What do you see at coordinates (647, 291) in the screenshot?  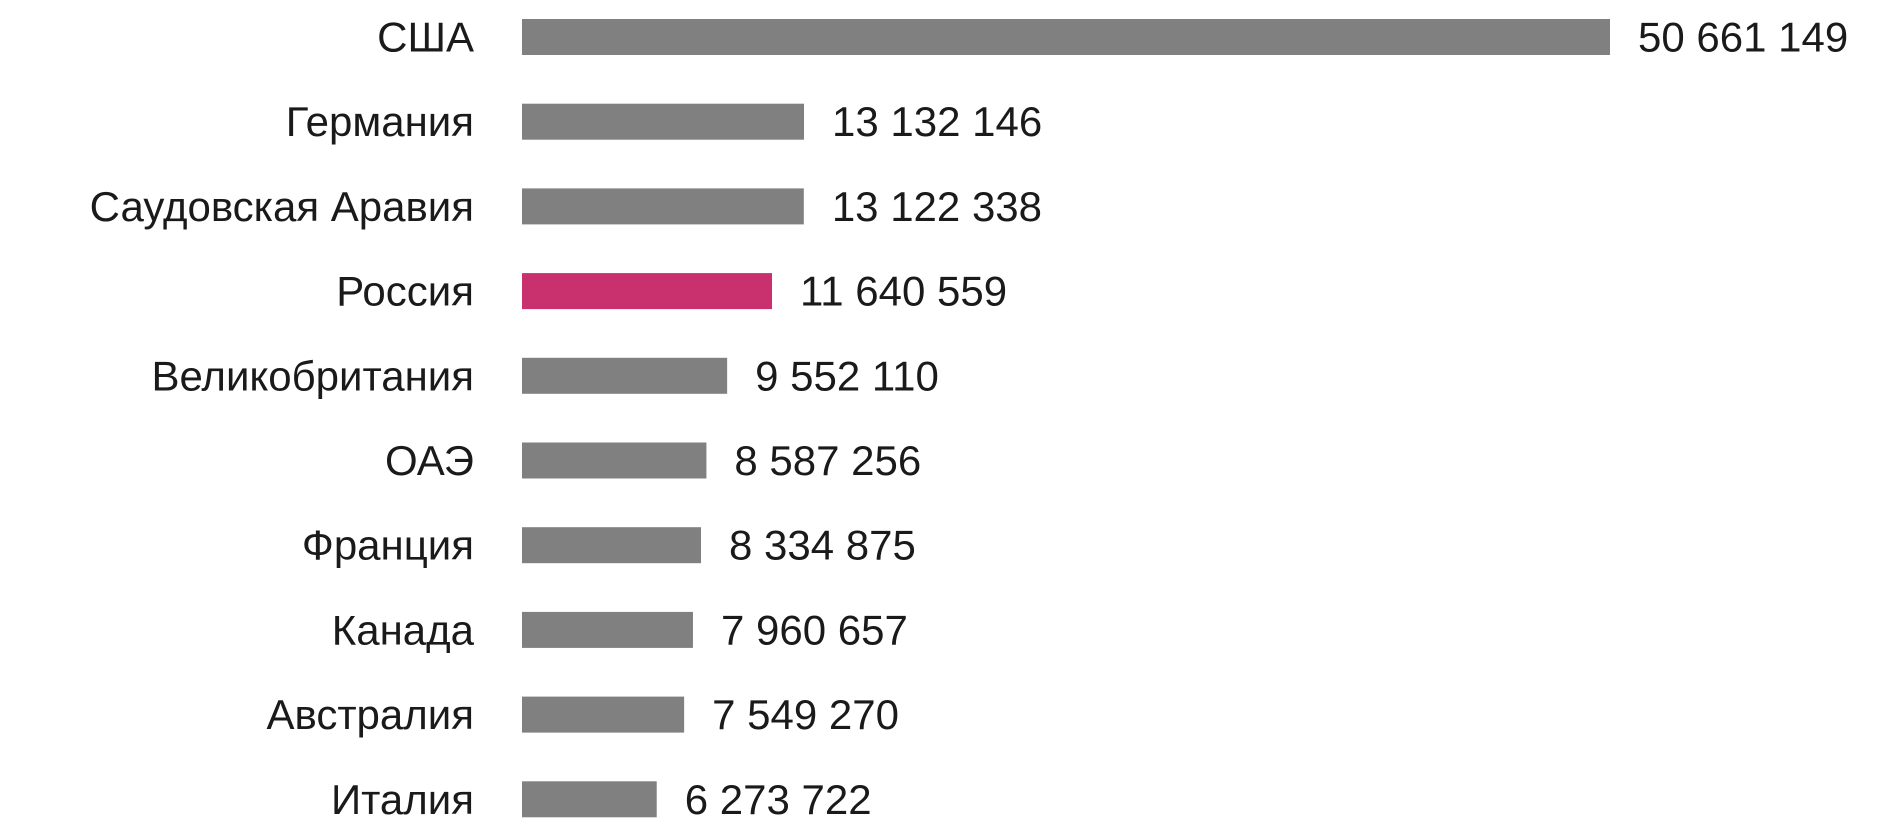 I see `bar-highlighted` at bounding box center [647, 291].